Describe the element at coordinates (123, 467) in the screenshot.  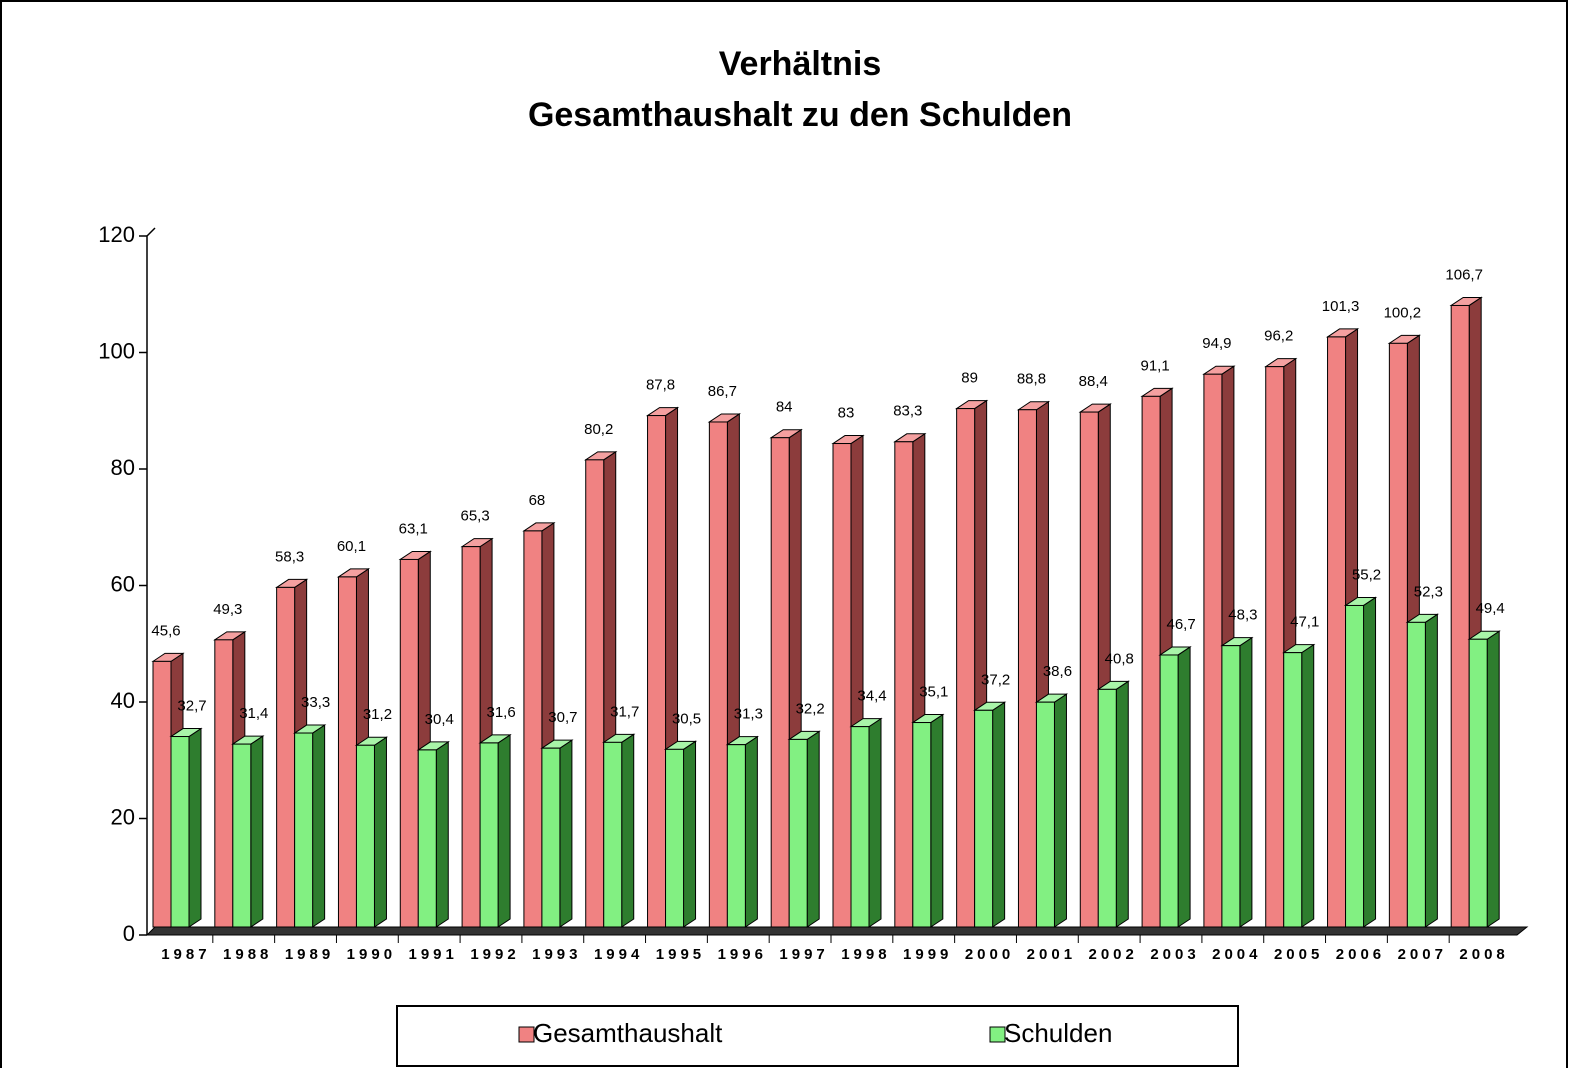
I see `y-tick-label: 80` at that location.